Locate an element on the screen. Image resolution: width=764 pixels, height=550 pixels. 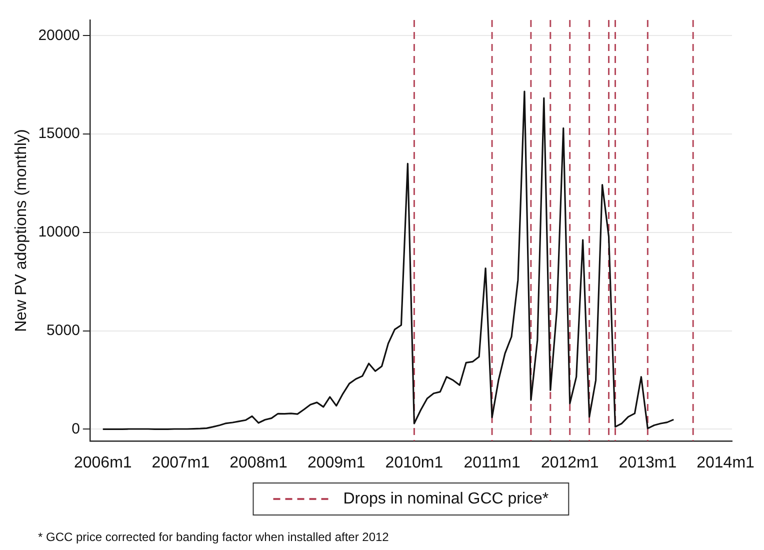
x-tick-label: 2011m1 is located at coordinates (492, 463).